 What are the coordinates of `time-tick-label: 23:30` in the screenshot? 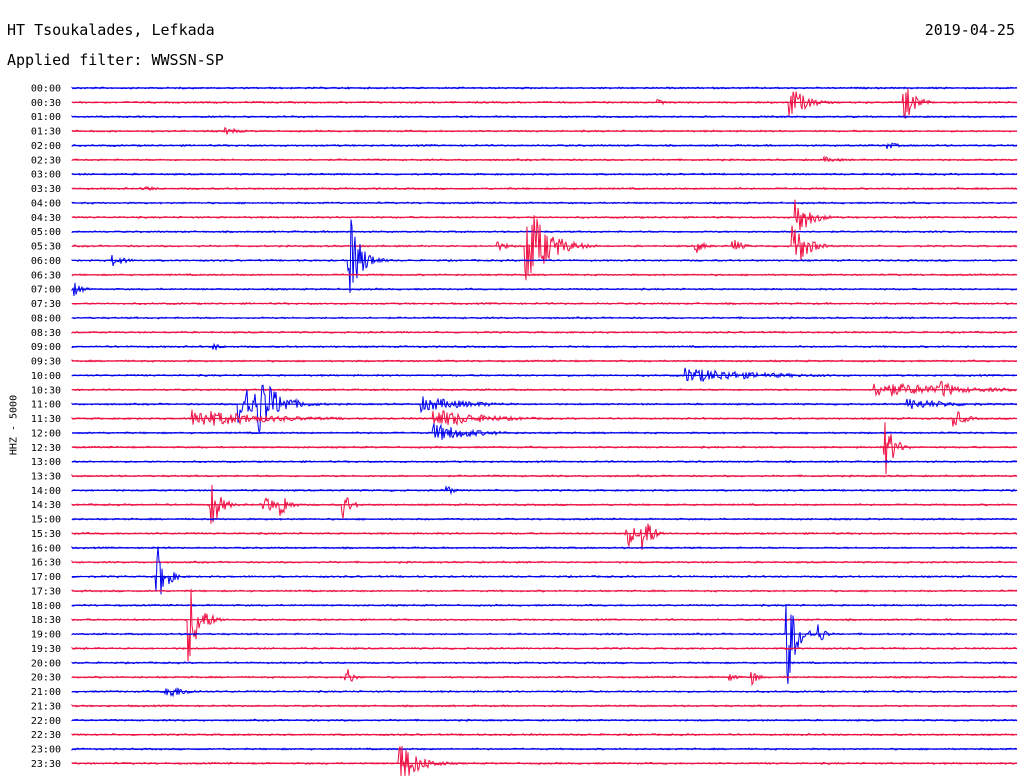 It's located at (46, 764).